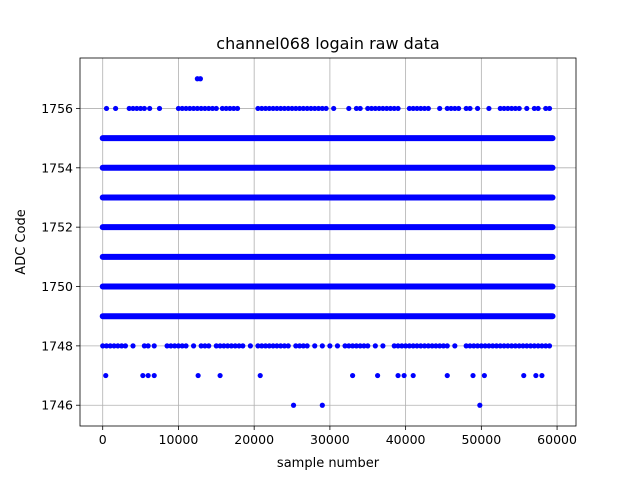 The height and width of the screenshot is (480, 640). Describe the element at coordinates (557, 439) in the screenshot. I see `x-tick-label: 60000` at that location.